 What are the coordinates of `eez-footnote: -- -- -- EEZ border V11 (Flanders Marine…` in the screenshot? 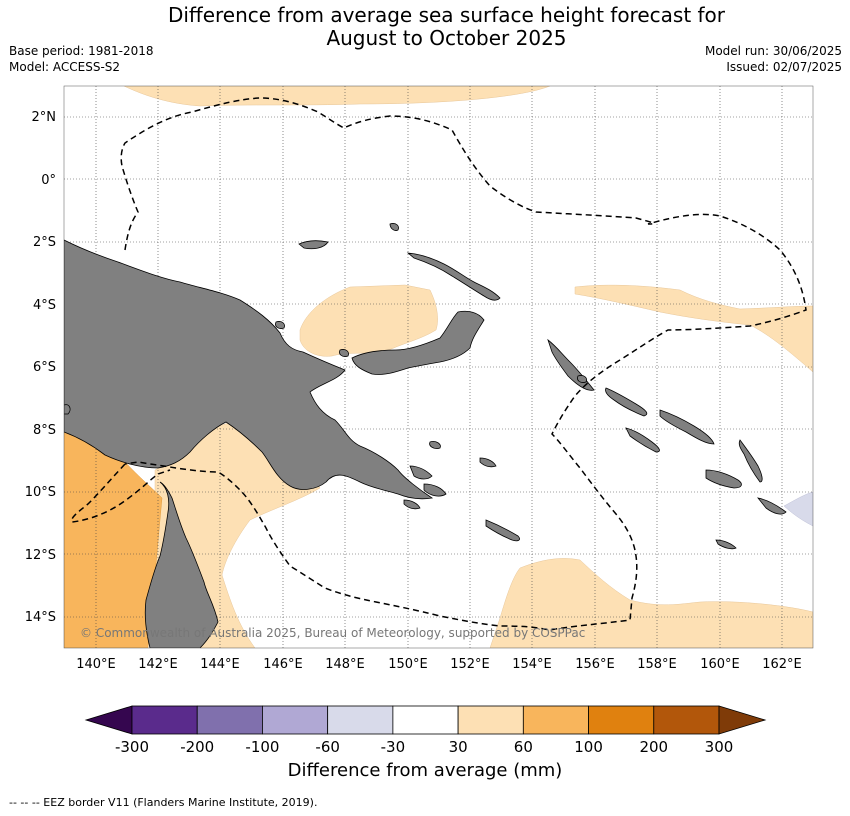 It's located at (163, 802).